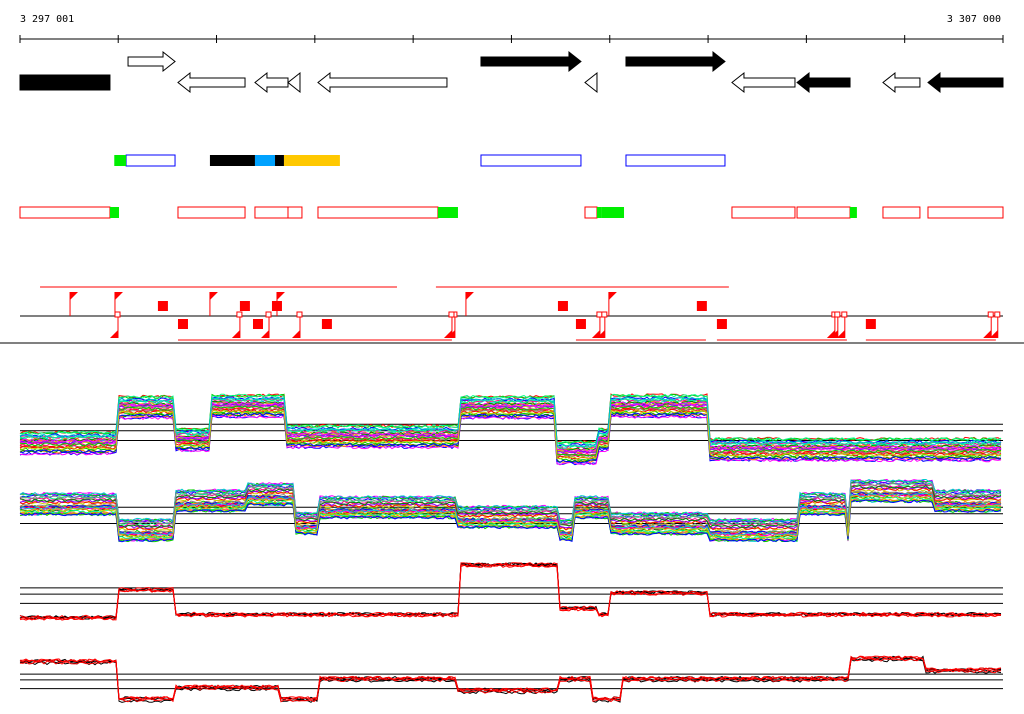 This screenshot has height=714, width=1024. Describe the element at coordinates (965, 82) in the screenshot. I see `gene-arrow-dapF` at that location.